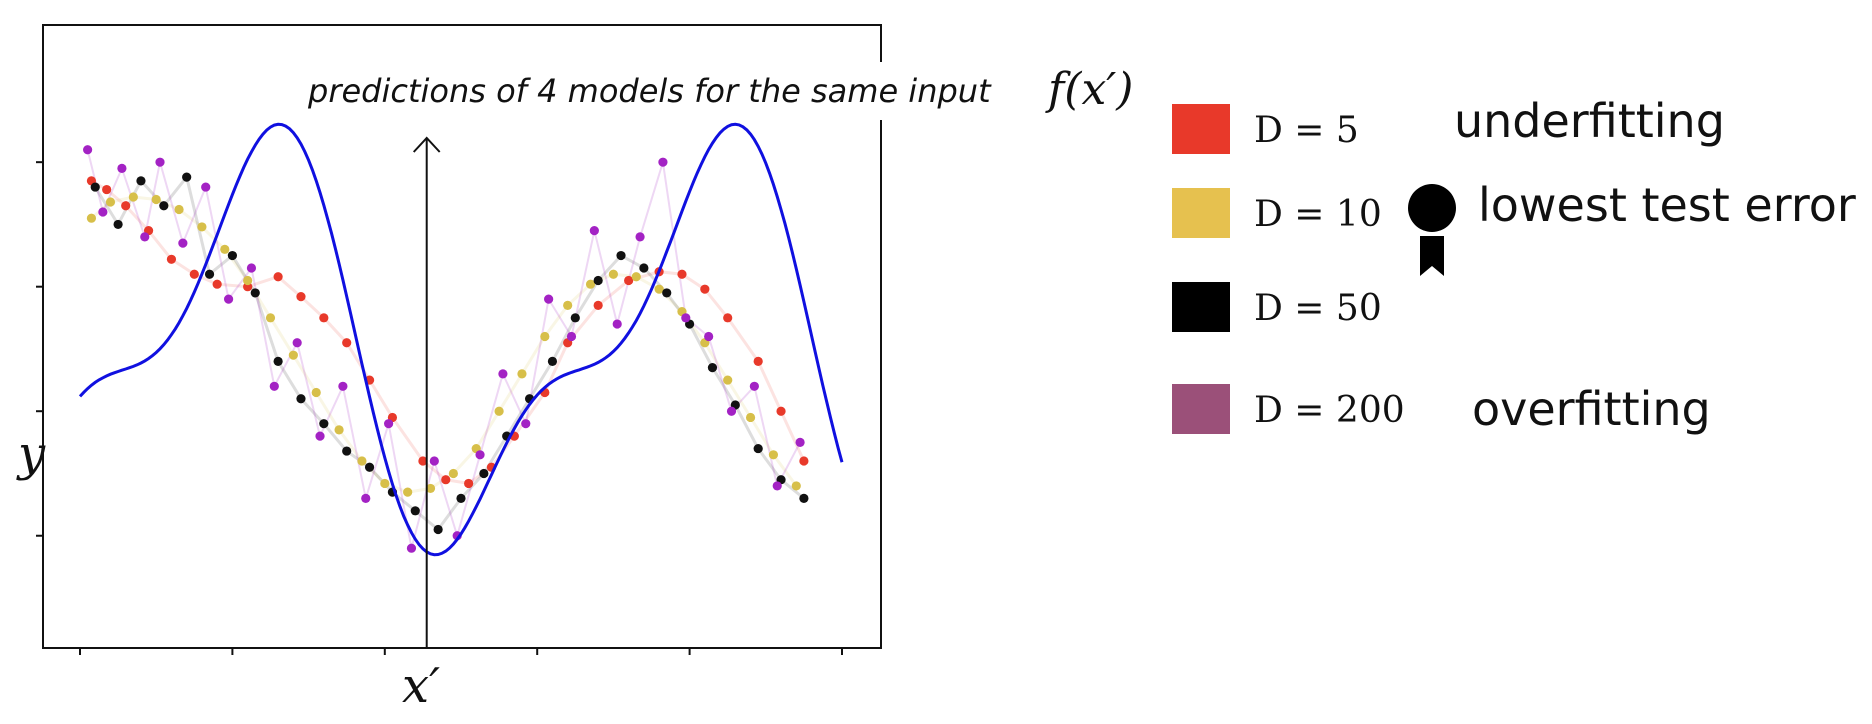 The image size is (1872, 724). What do you see at coordinates (1329, 410) in the screenshot?
I see `legend-label: D = 200` at bounding box center [1329, 410].